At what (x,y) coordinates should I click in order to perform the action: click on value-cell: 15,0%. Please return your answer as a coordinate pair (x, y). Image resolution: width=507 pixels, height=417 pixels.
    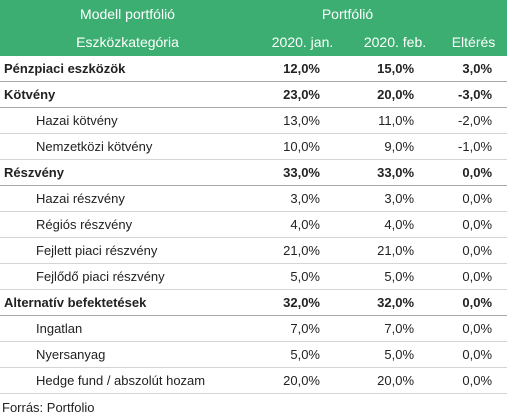
    Looking at the image, I should click on (395, 69).